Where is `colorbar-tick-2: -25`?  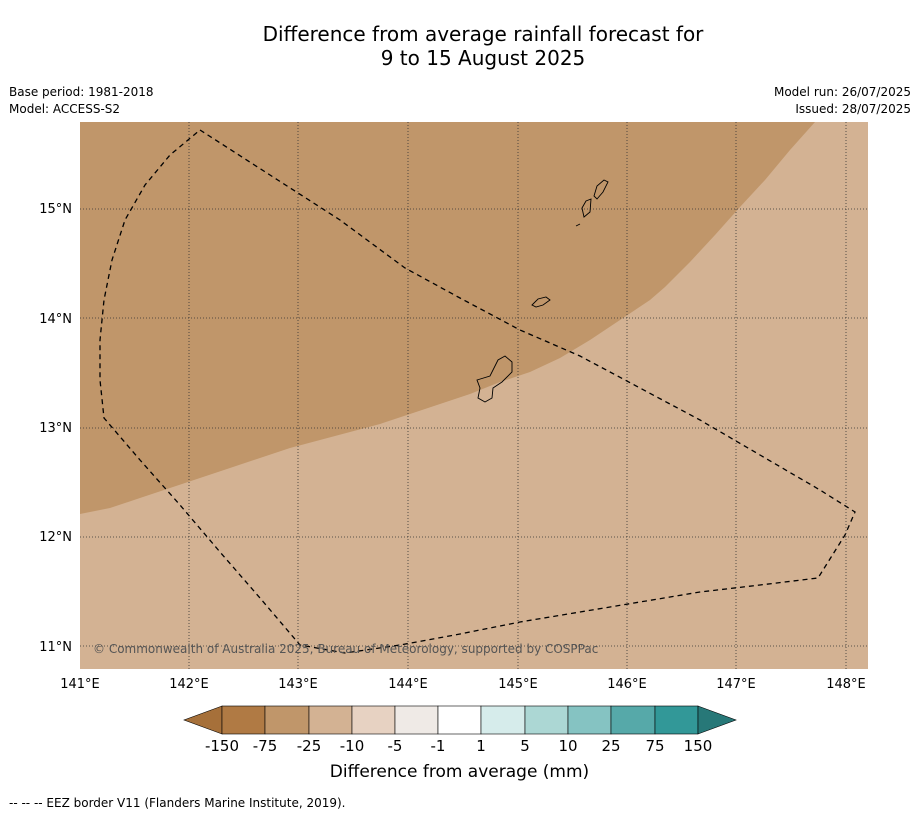 colorbar-tick-2: -25 is located at coordinates (309, 746).